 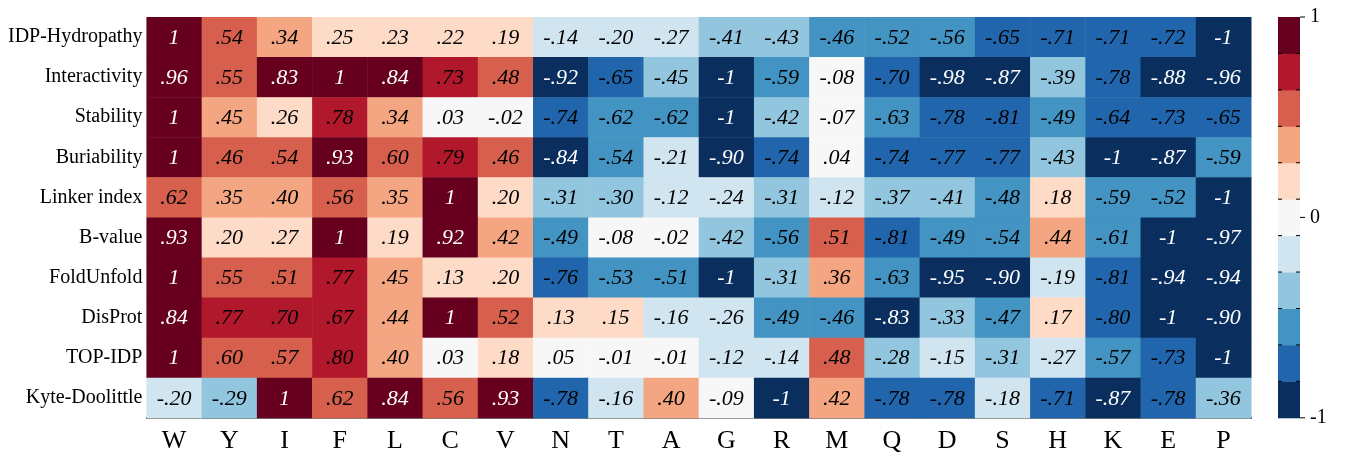 What do you see at coordinates (229, 397) in the screenshot?
I see `data-label: -.29` at bounding box center [229, 397].